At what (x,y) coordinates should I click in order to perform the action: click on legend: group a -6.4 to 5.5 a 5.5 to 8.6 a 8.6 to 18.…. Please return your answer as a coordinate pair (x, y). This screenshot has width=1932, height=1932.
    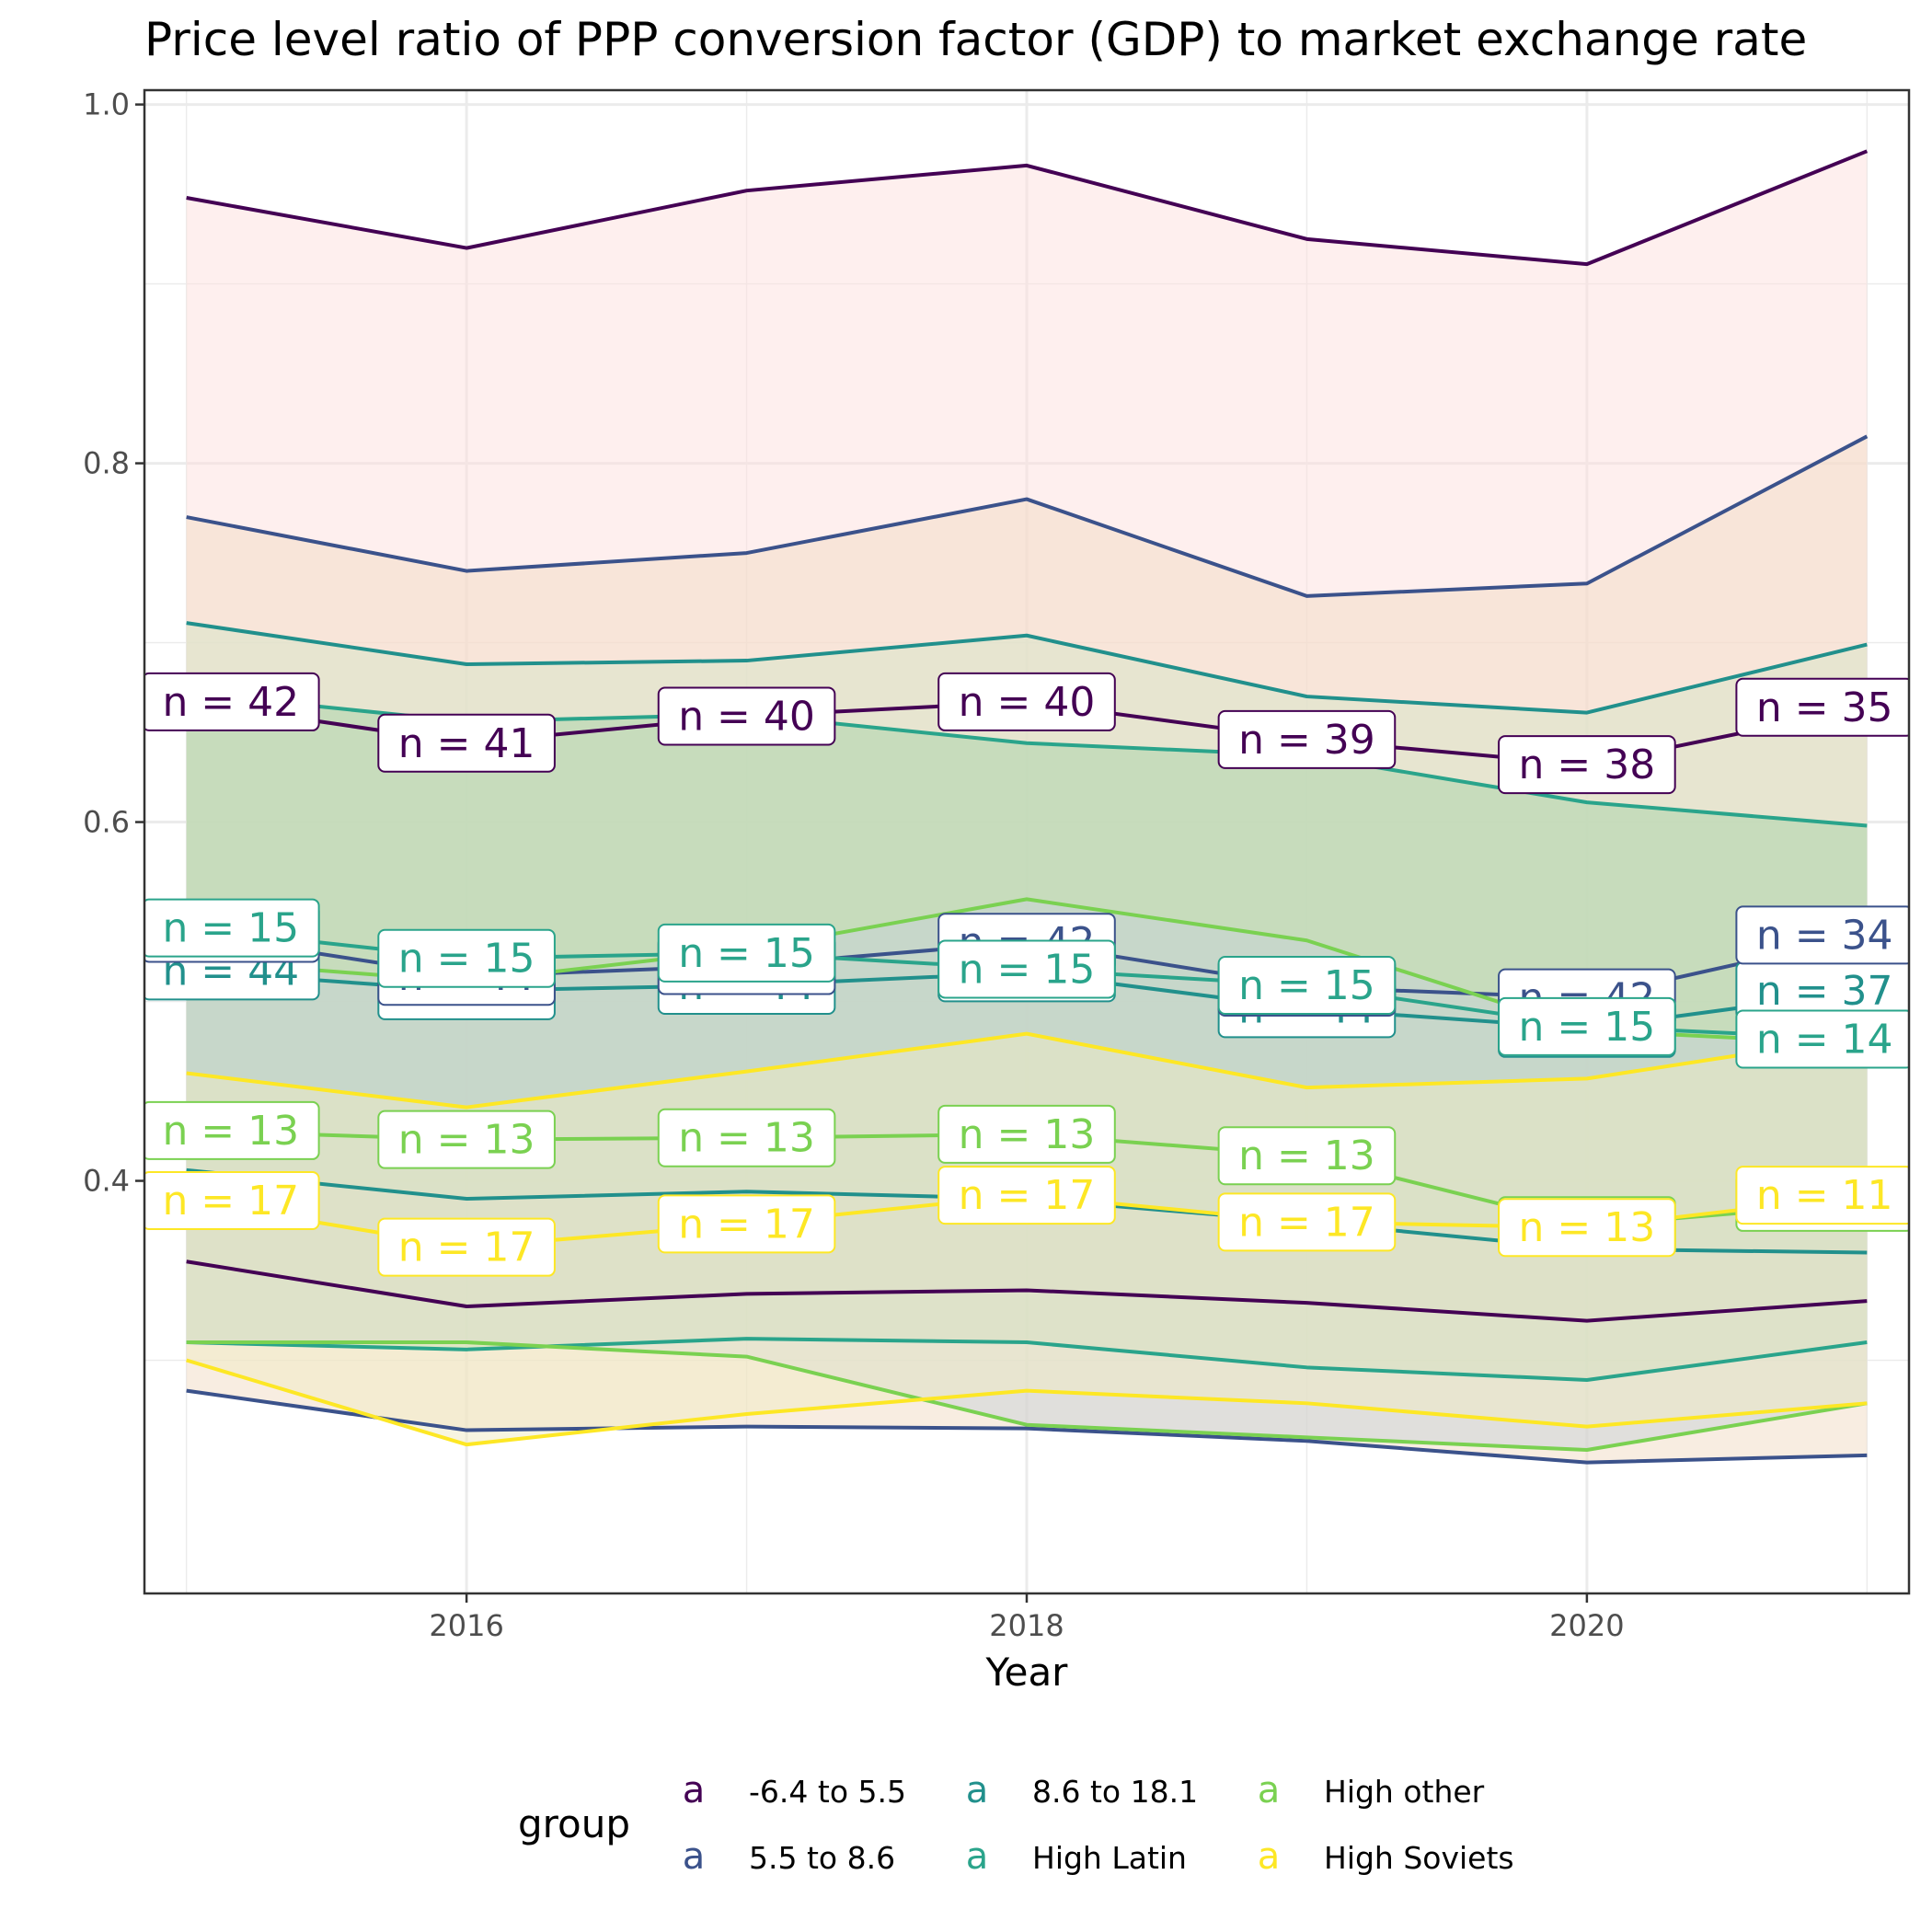
    Looking at the image, I should click on (1016, 1823).